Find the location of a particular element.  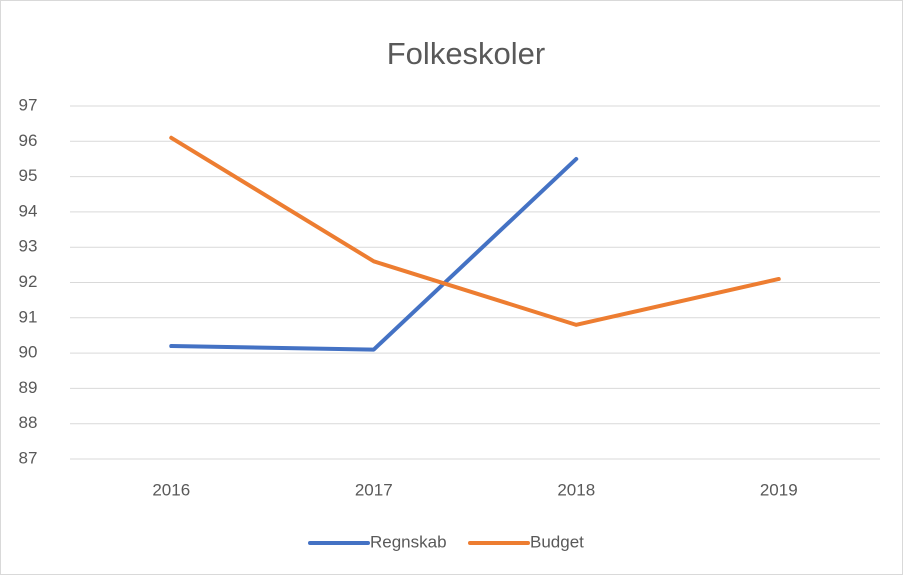

x-tick-label: 2019 is located at coordinates (779, 489).